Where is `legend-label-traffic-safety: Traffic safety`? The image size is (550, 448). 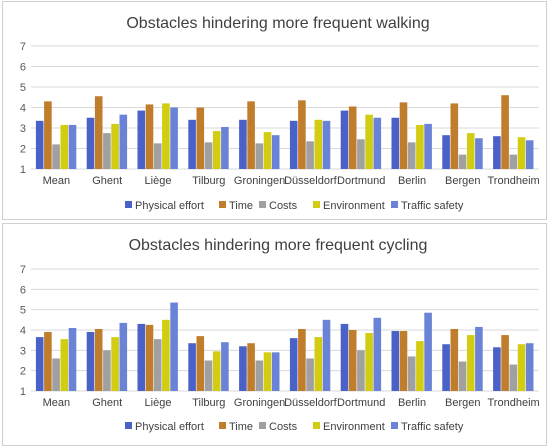 legend-label-traffic-safety: Traffic safety is located at coordinates (432, 206).